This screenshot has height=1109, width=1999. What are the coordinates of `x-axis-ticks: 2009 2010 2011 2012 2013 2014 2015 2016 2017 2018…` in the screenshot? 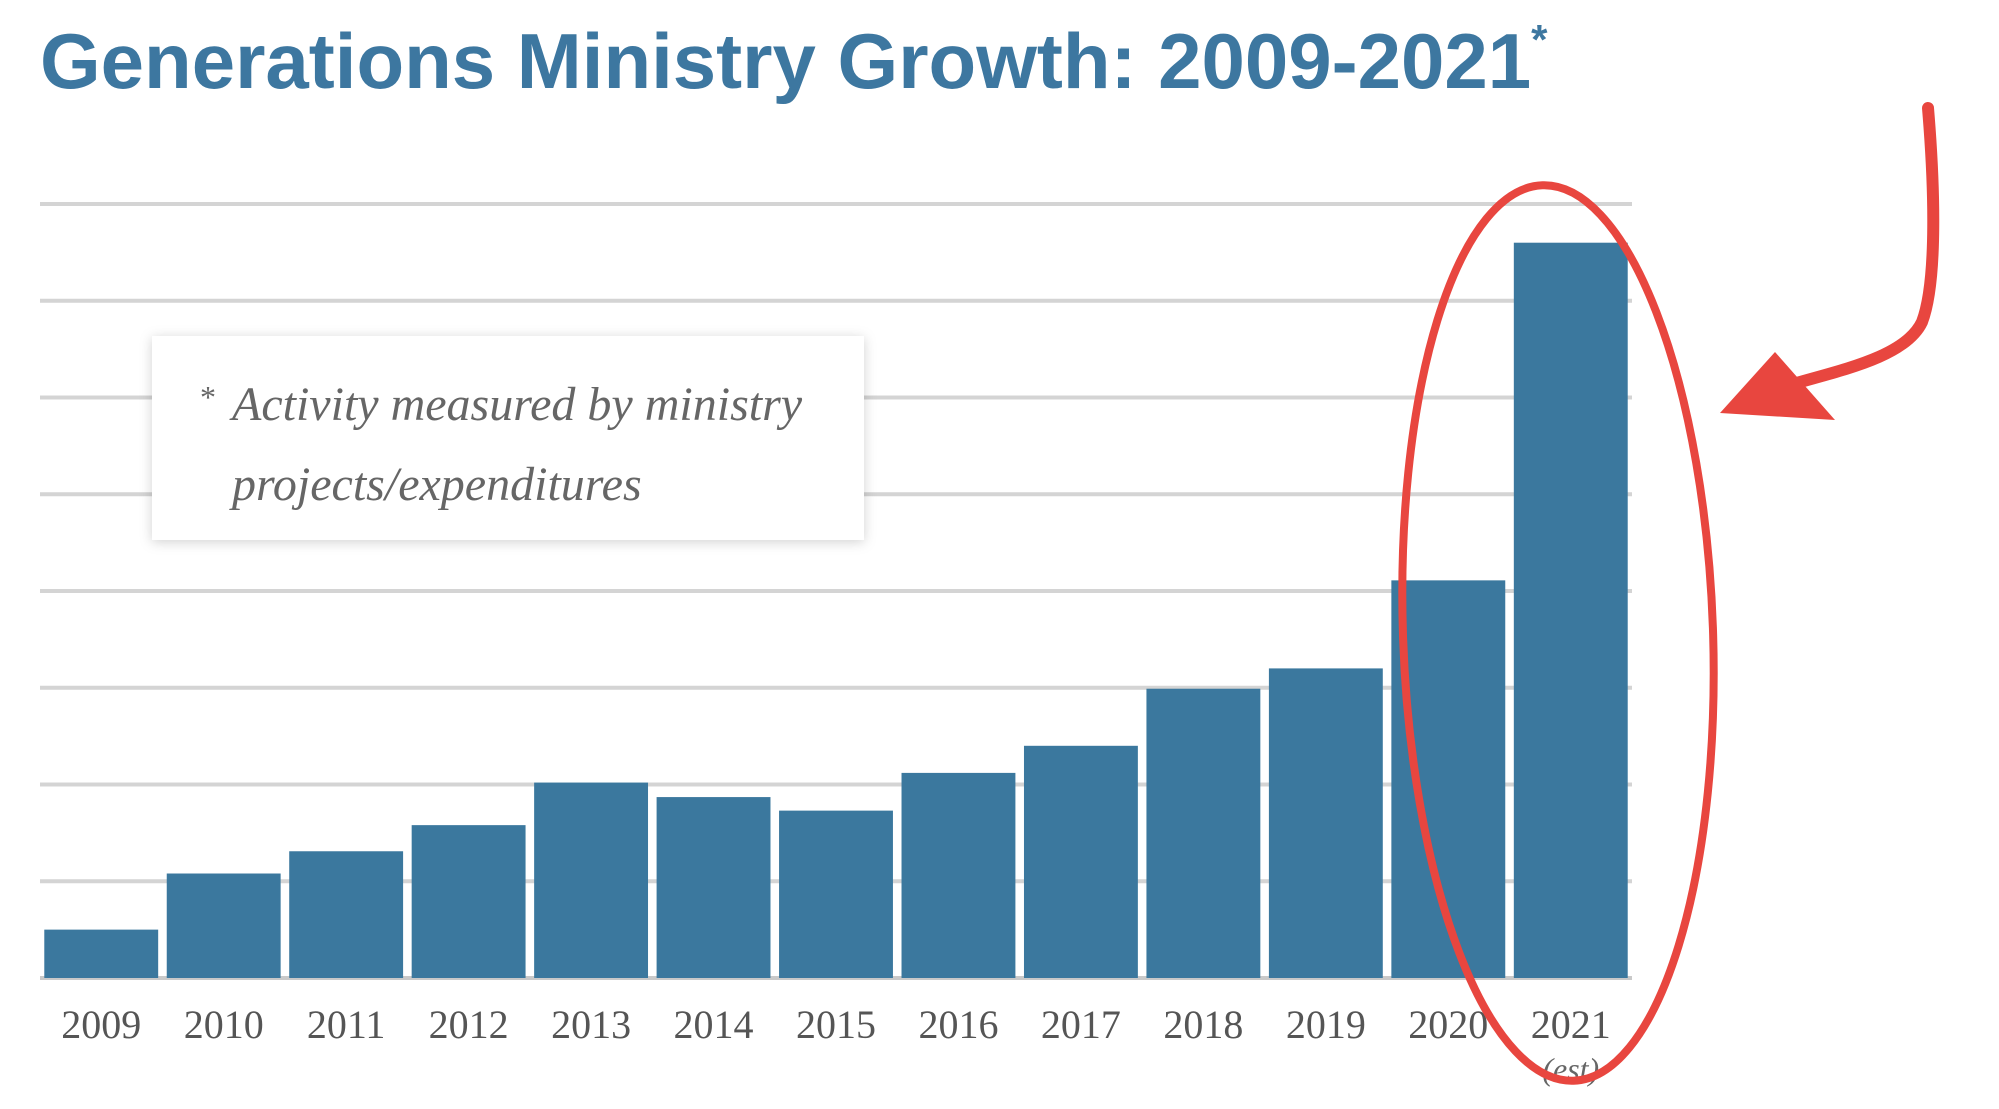 It's located at (836, 1044).